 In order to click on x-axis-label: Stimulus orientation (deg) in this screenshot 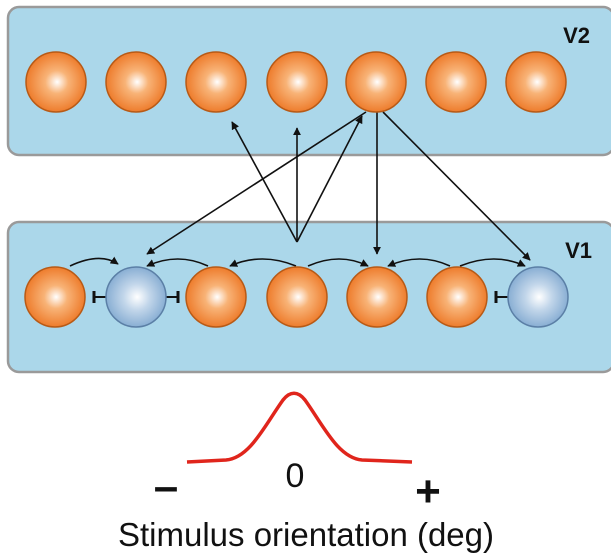, I will do `click(306, 534)`.